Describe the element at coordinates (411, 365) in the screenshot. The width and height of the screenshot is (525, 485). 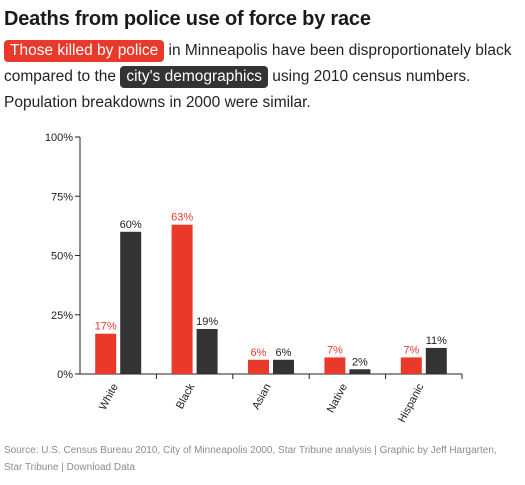
I see `bar-hispanic-killed` at that location.